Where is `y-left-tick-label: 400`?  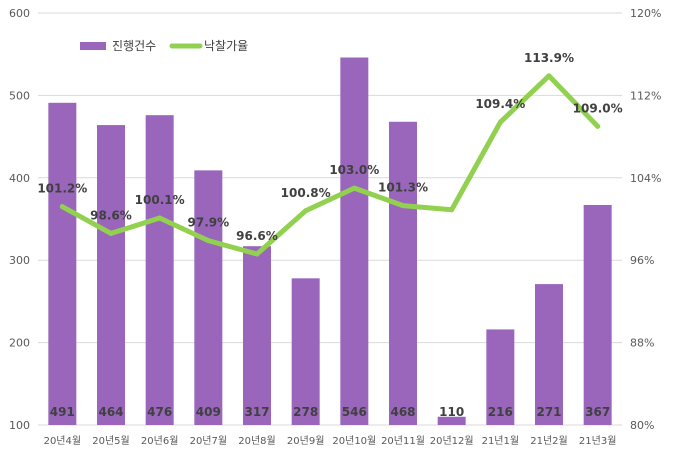
y-left-tick-label: 400 is located at coordinates (19, 178).